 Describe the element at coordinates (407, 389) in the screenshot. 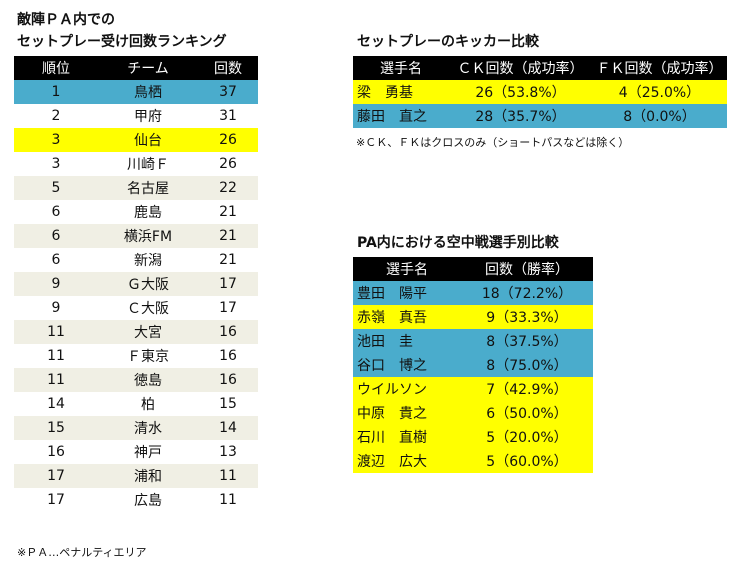

I see `aerial-name-cell: ウイルソン` at that location.